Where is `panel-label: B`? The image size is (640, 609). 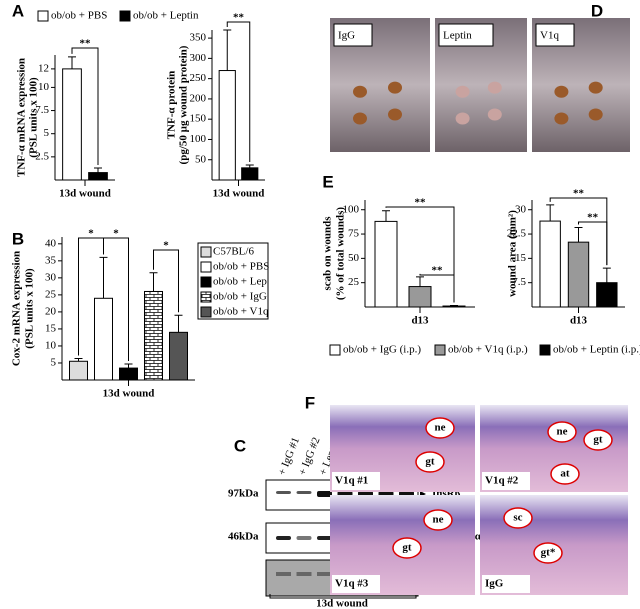
panel-label: B is located at coordinates (18, 238).